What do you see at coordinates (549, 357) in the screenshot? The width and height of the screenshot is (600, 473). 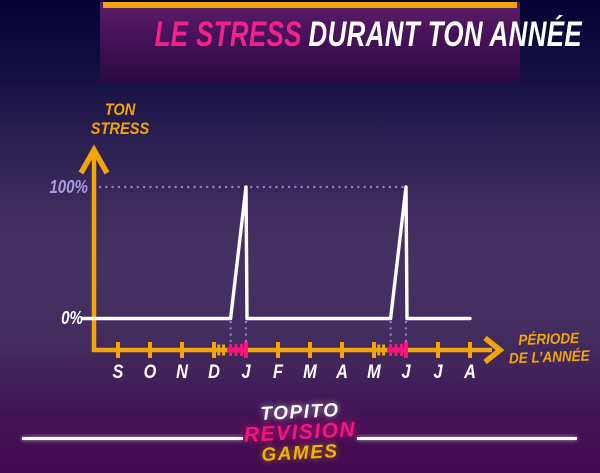 I see `x-axis-title-line2: DE L’ANNÉE` at bounding box center [549, 357].